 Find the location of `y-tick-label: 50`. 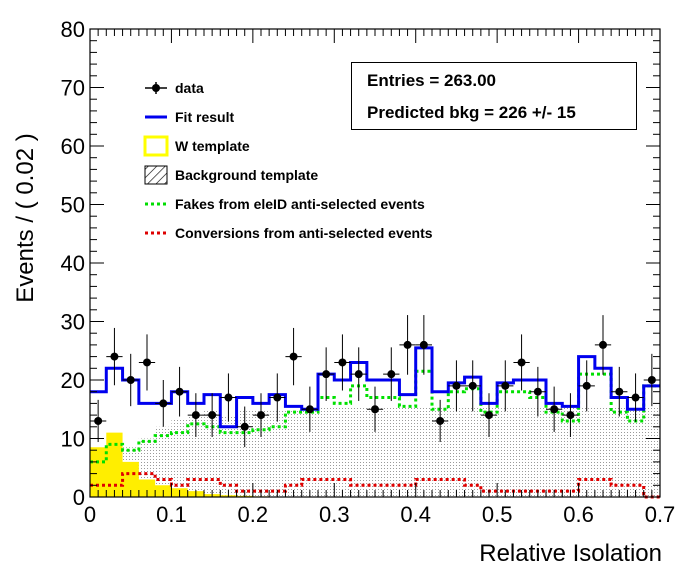

y-tick-label: 50 is located at coordinates (73, 205).